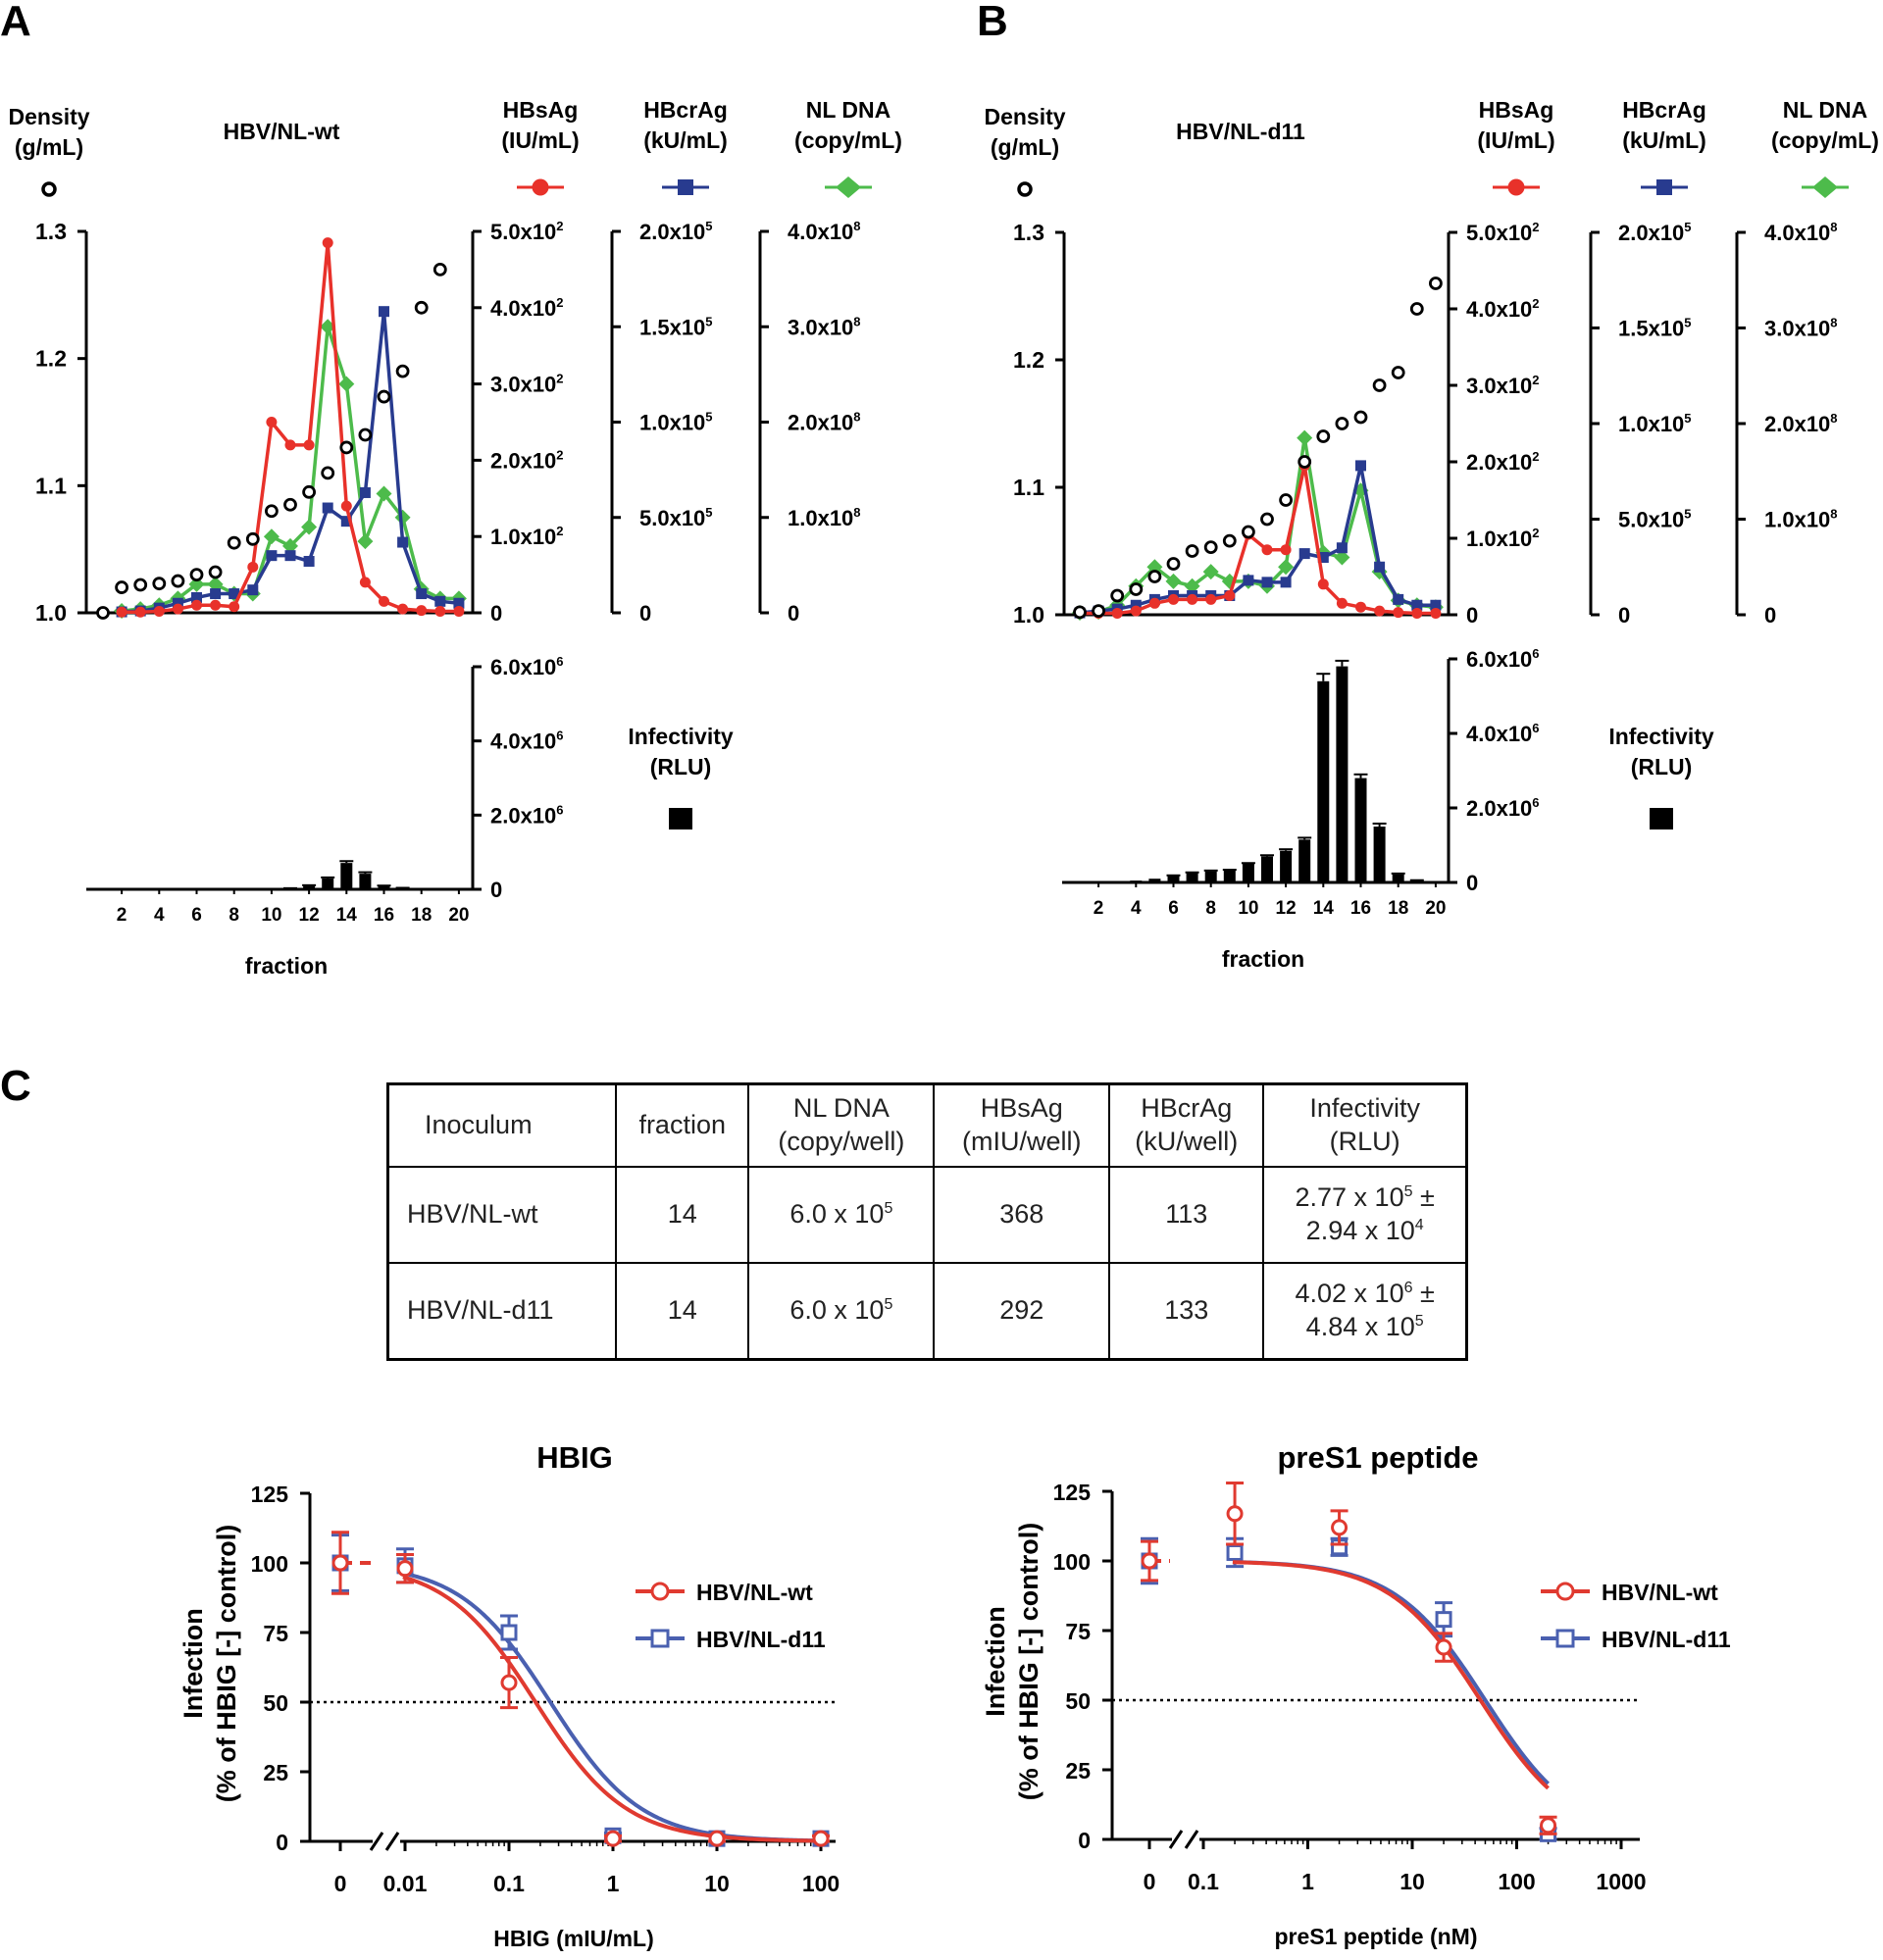 This screenshot has height=1960, width=1883. Describe the element at coordinates (1187, 1125) in the screenshot. I see `header-hbcrag: HBcrAg (kU/well)` at that location.